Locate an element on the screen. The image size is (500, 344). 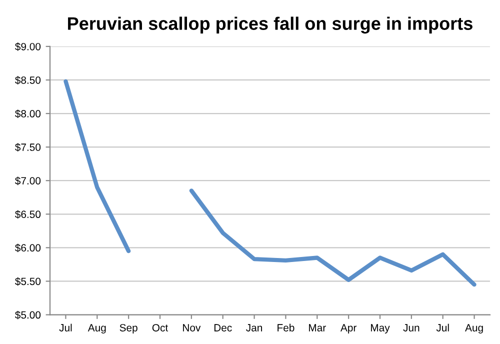
chart-title: Peruvian scallop prices fall on surge in imports is located at coordinates (270, 25).